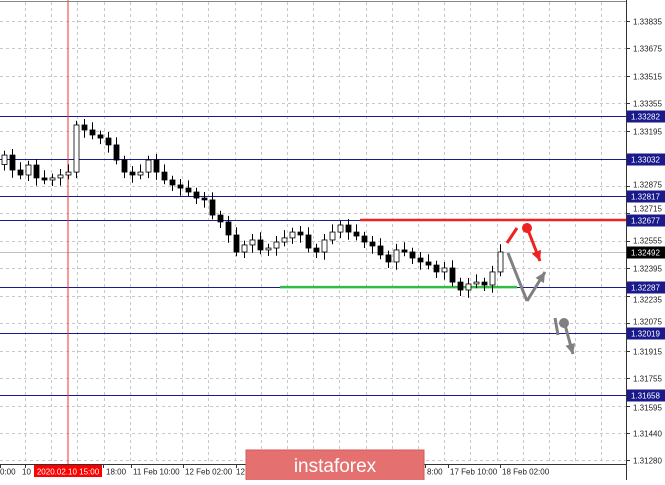  What do you see at coordinates (435, 472) in the screenshot?
I see `x-tick-label: 8:00` at bounding box center [435, 472].